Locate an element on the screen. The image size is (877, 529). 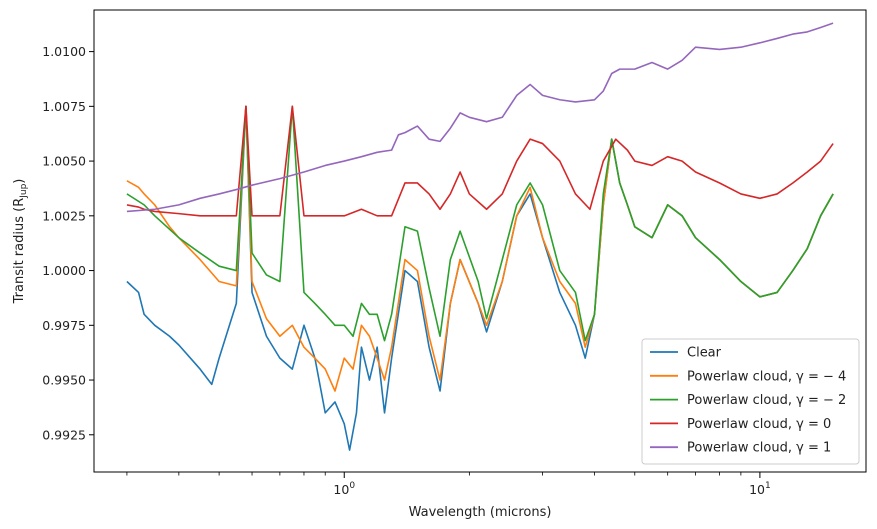
y-tick-label: 0.9925 is located at coordinates (64, 434).